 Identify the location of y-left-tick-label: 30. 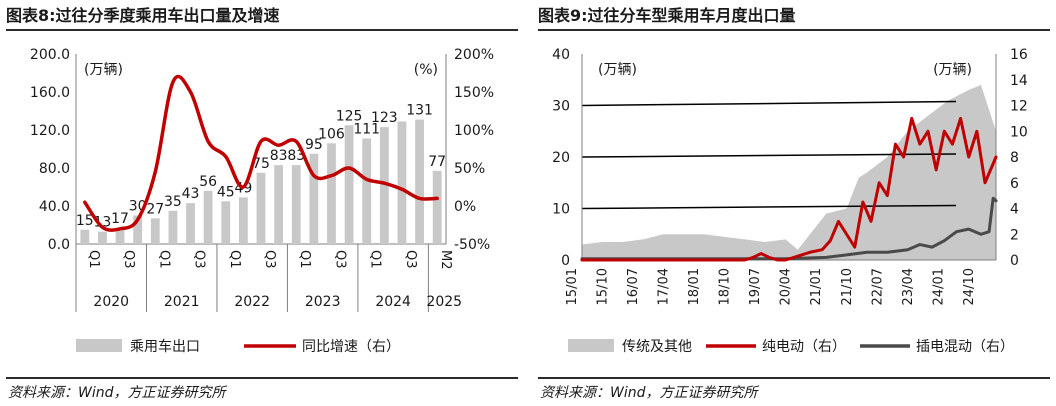
(561, 107).